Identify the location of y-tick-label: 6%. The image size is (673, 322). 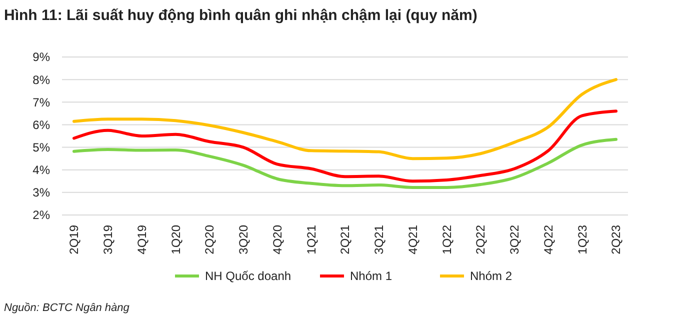
(41, 125).